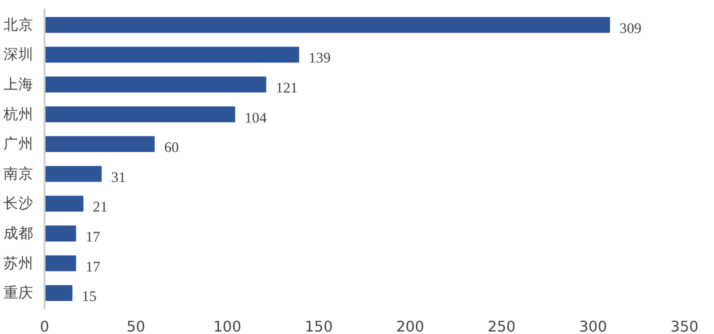  Describe the element at coordinates (19, 233) in the screenshot. I see `y-tick-label: 成都` at that location.